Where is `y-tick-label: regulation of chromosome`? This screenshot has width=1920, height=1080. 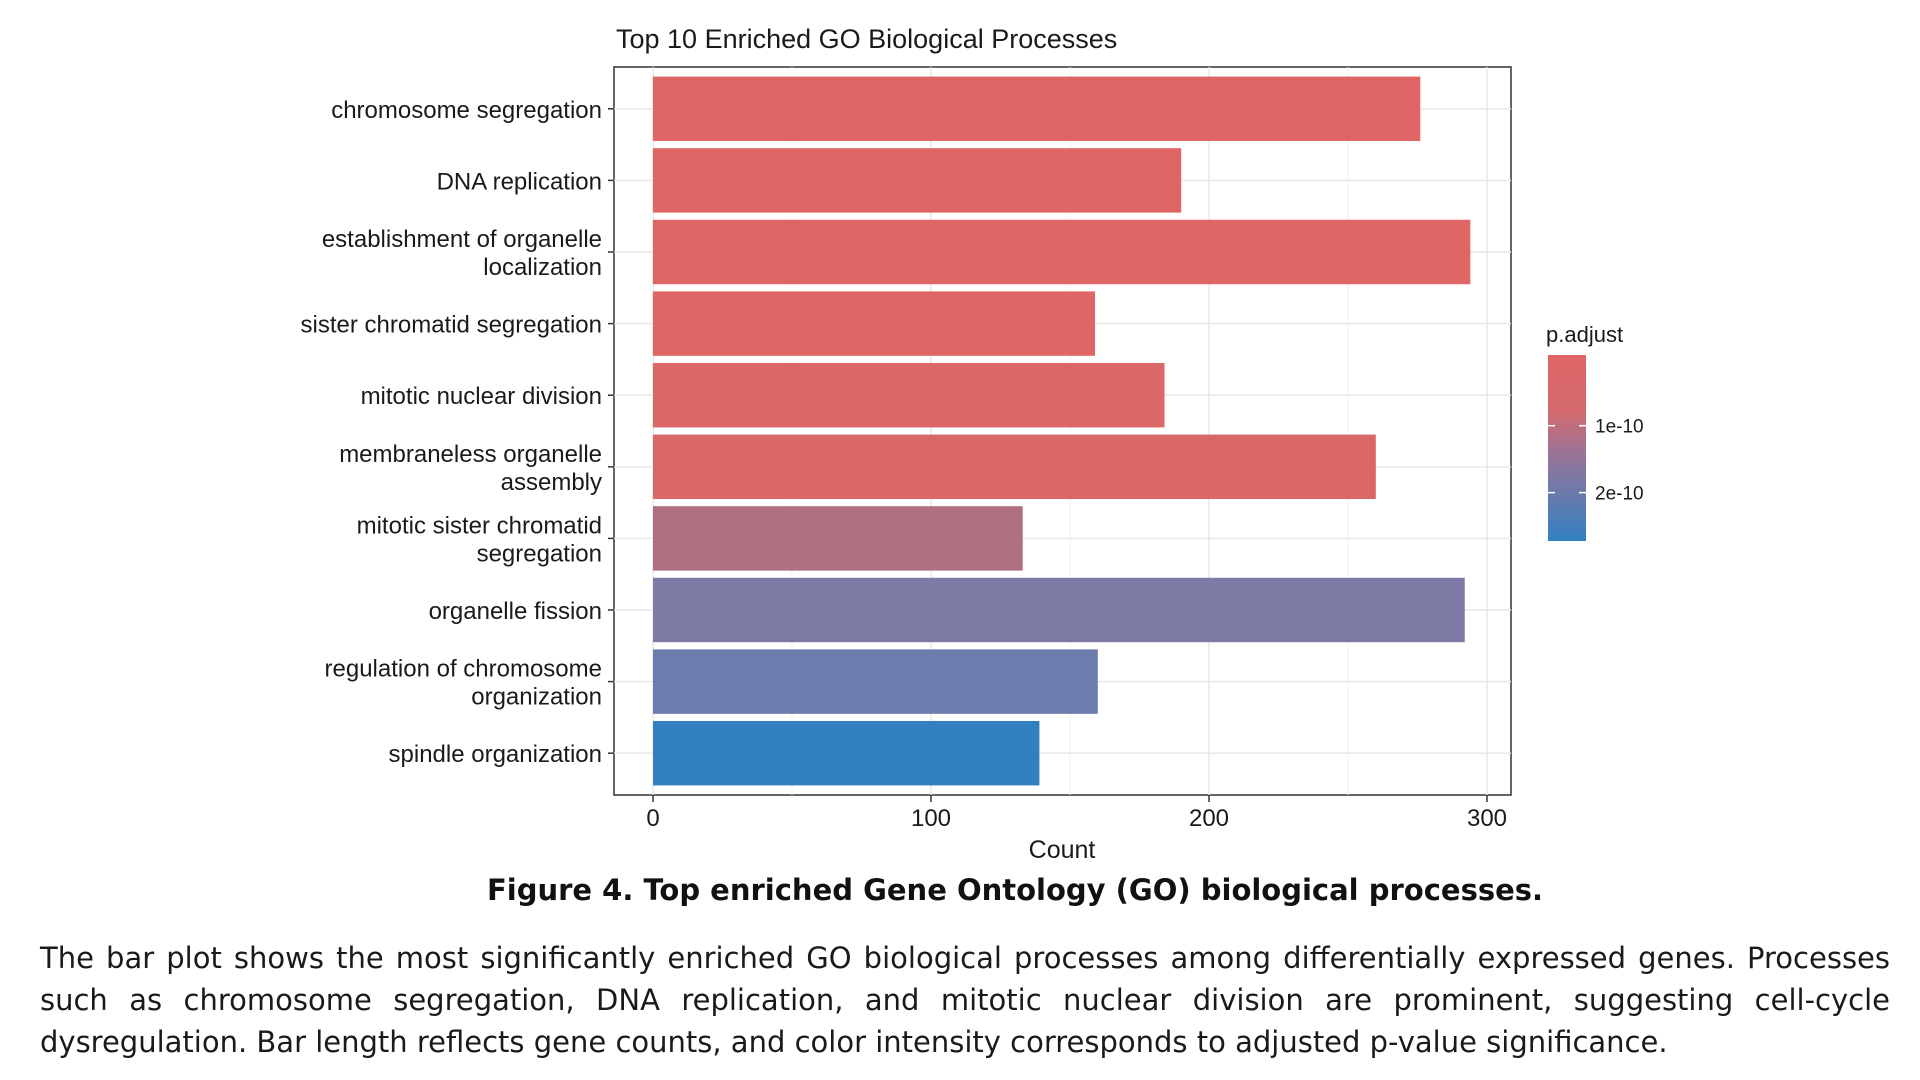 y-tick-label: regulation of chromosome is located at coordinates (463, 669).